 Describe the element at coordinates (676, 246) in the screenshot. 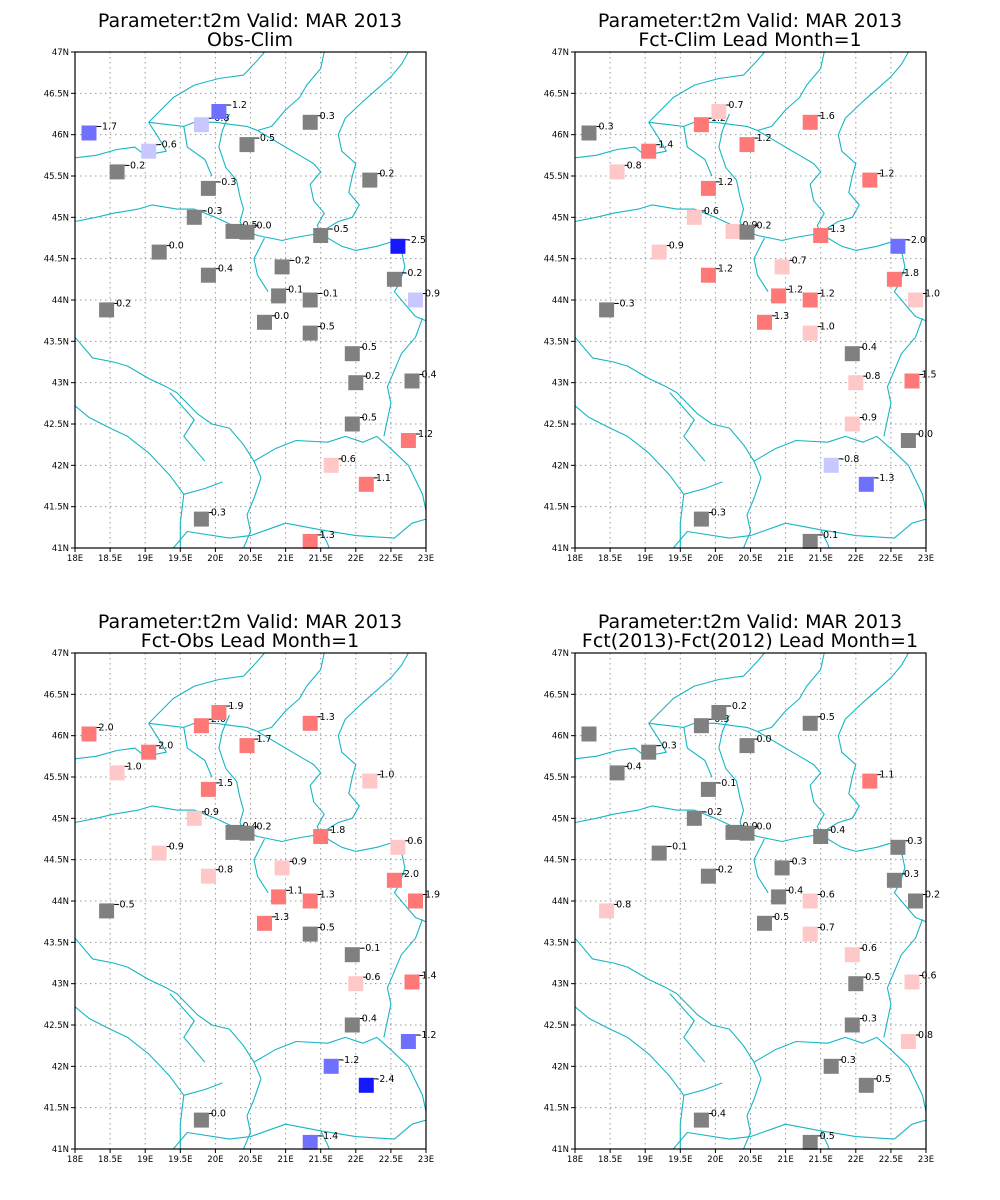

I see `station-value-label: 0.9` at that location.